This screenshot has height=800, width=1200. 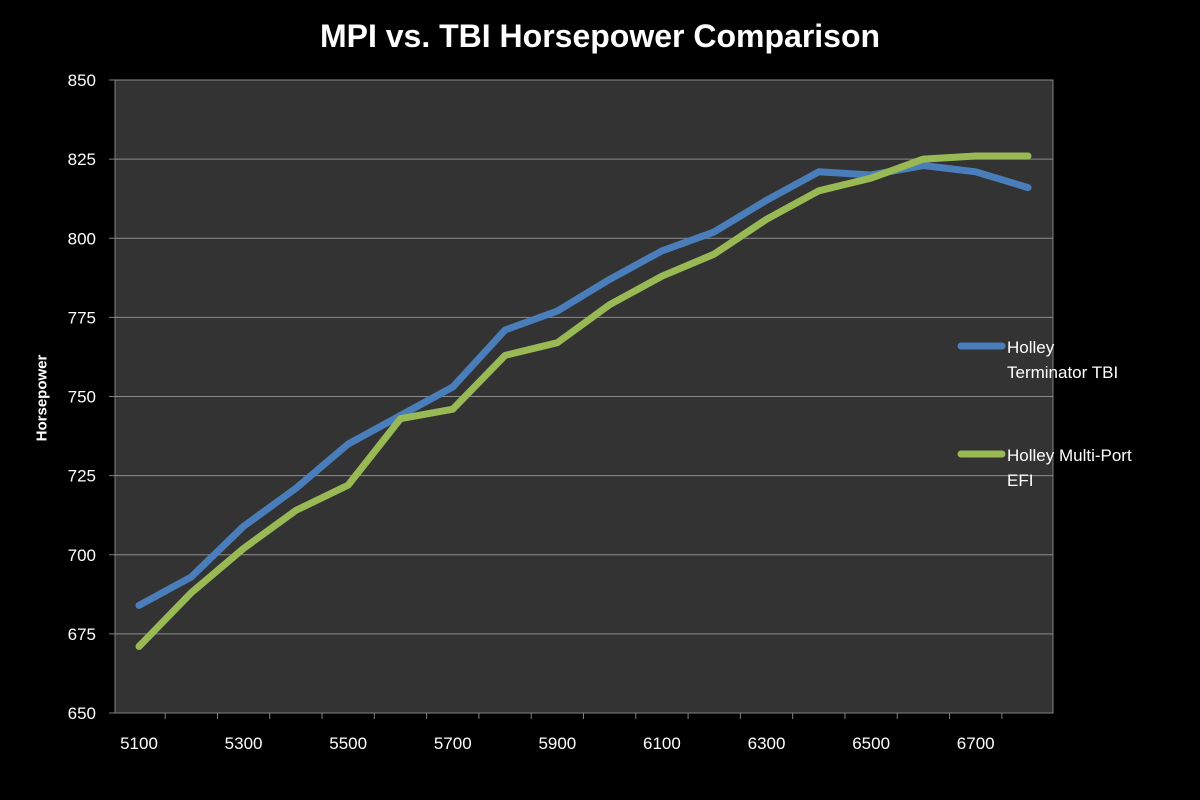 What do you see at coordinates (82, 476) in the screenshot?
I see `y-tick-label: 725` at bounding box center [82, 476].